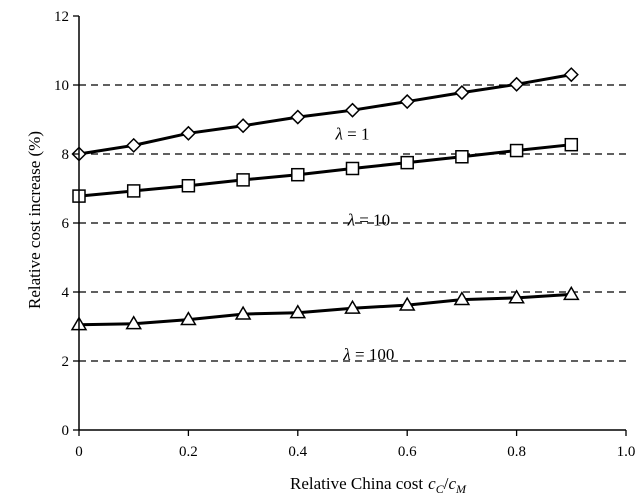 This screenshot has height=497, width=639. Describe the element at coordinates (432, 483) in the screenshot. I see `x-axis-var-1: c` at that location.